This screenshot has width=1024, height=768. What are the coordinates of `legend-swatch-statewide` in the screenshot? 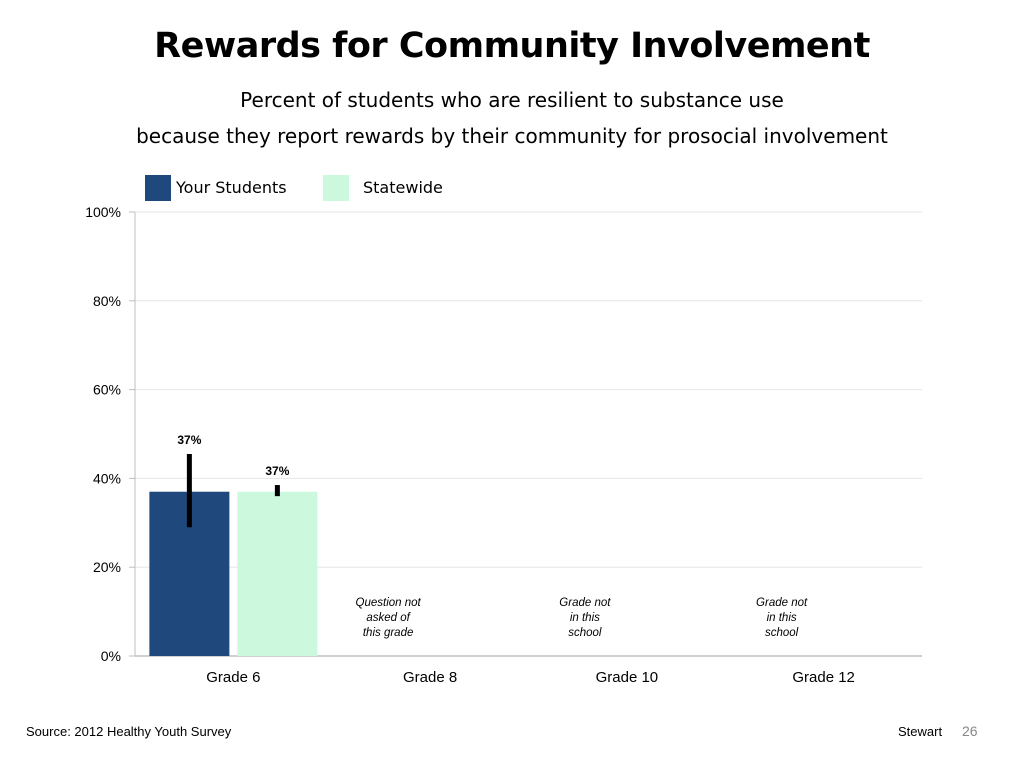 It's located at (336, 188).